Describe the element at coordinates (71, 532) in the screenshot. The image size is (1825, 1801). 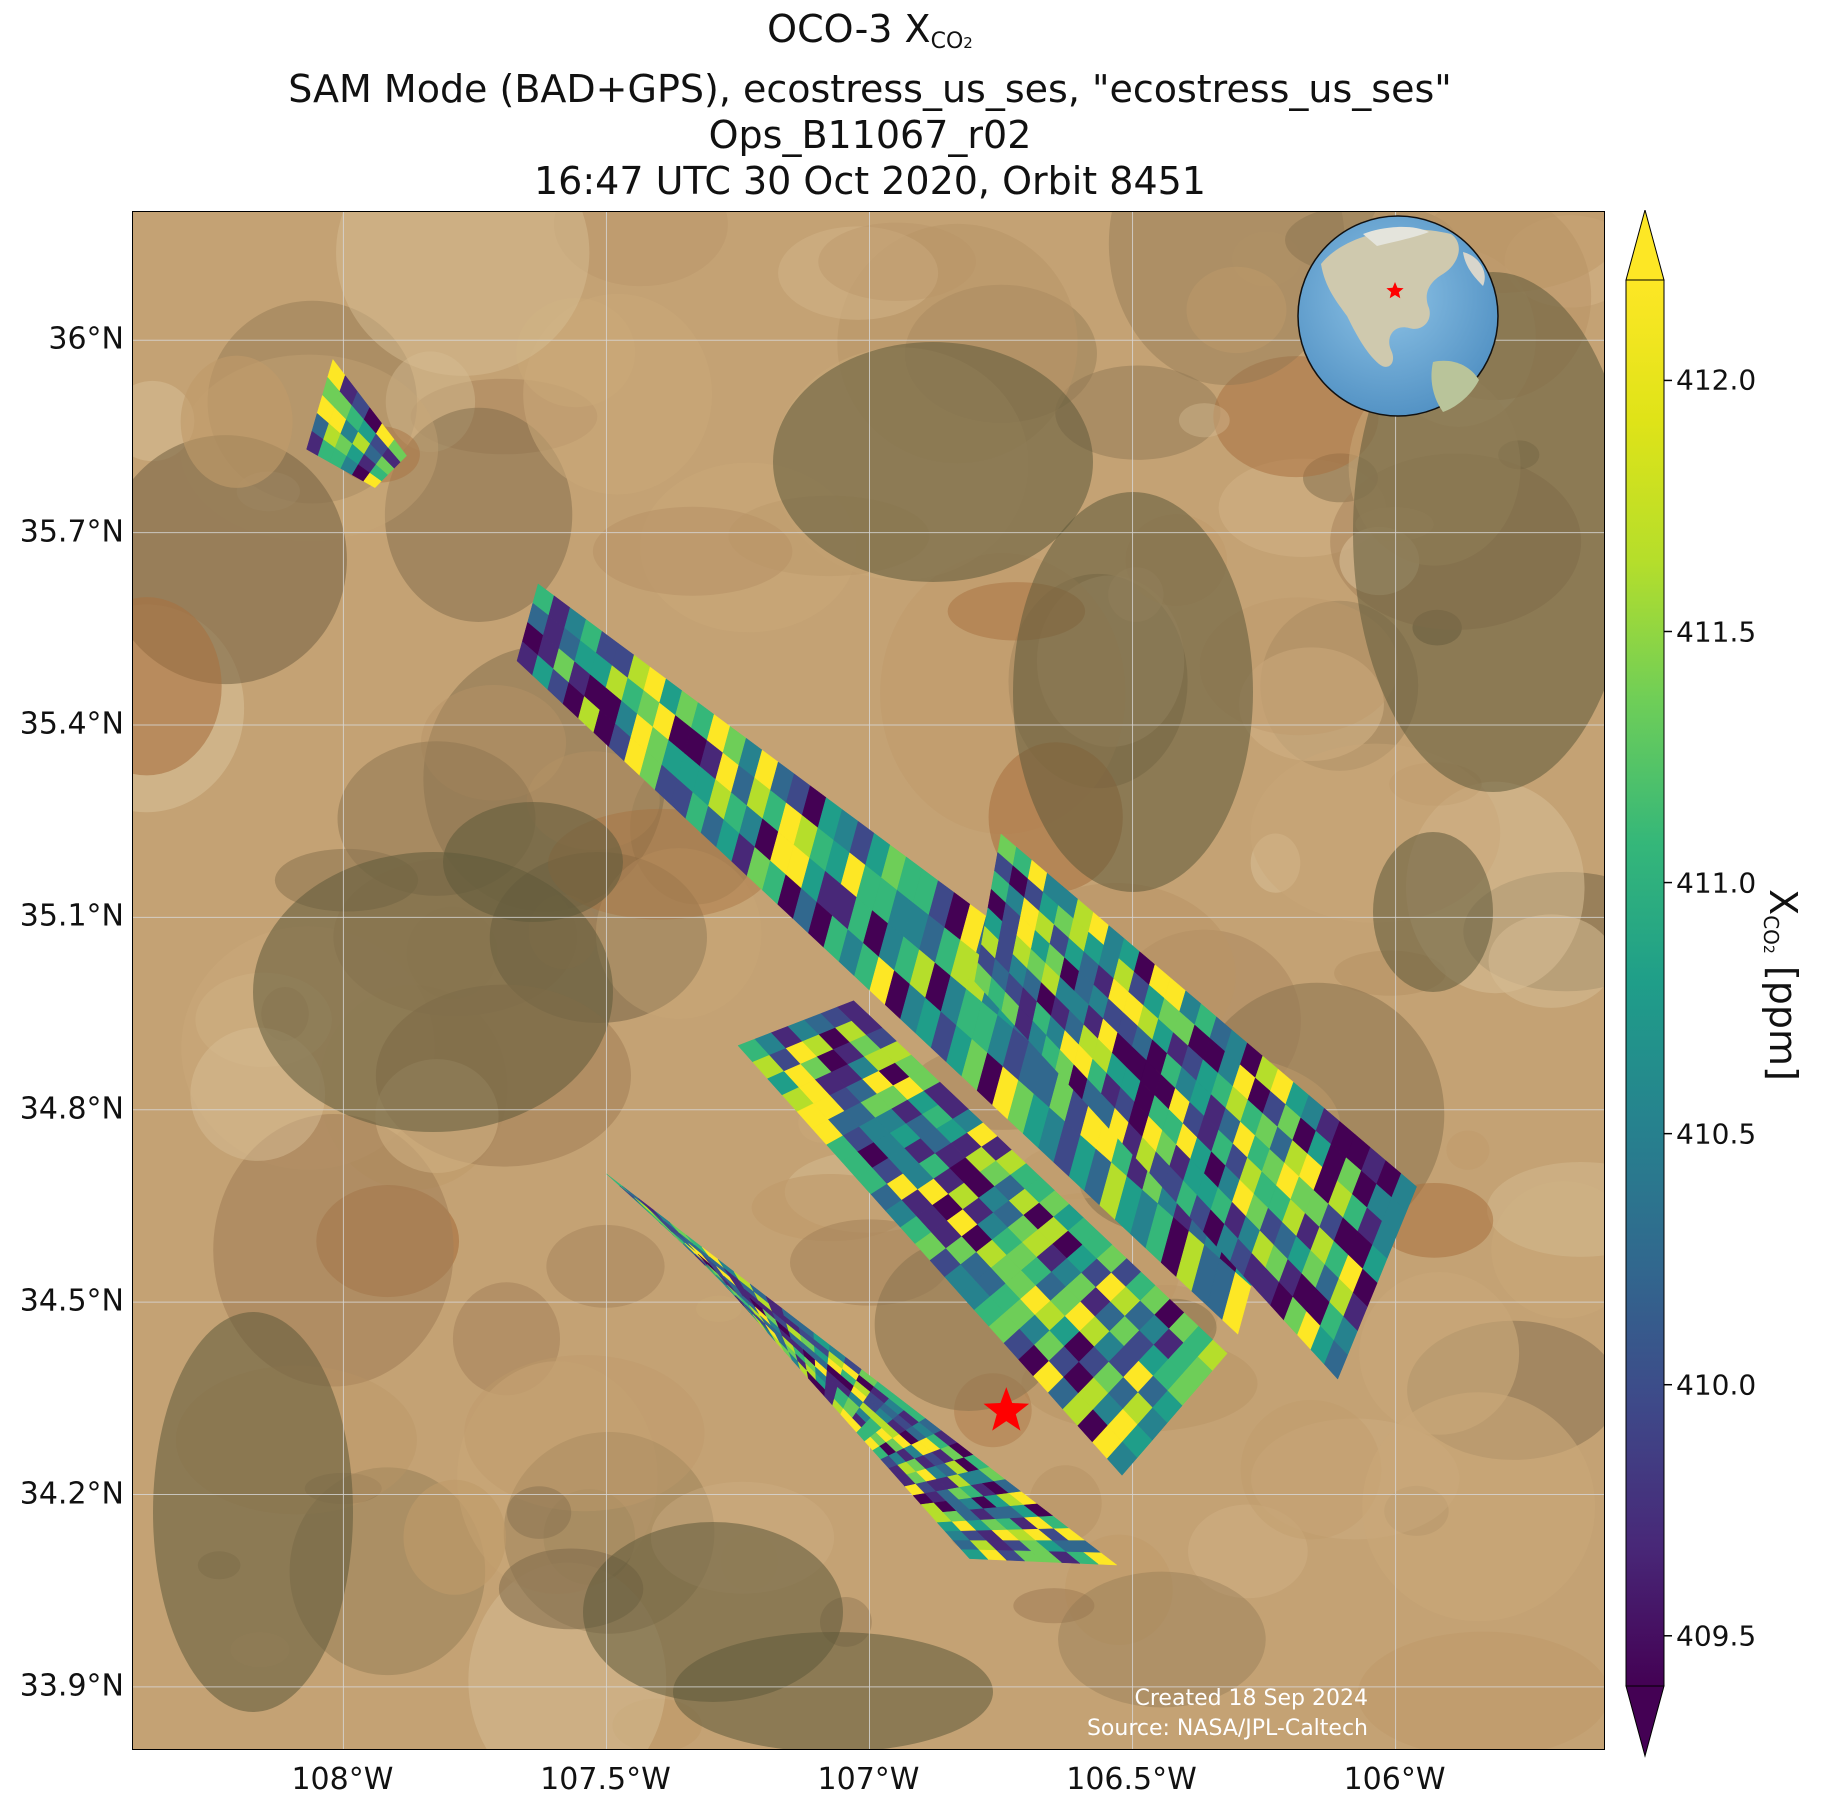
I see `lat-tick-label: 35.7°N` at that location.